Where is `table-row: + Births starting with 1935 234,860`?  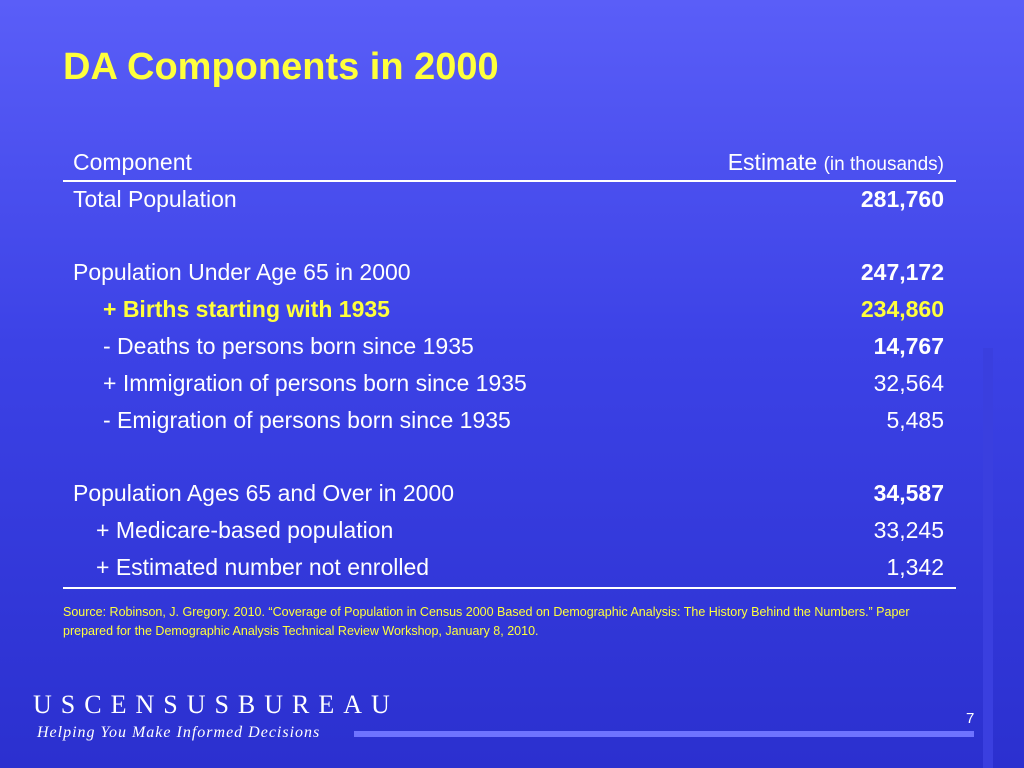
table-row: + Births starting with 1935 234,860 is located at coordinates (509, 310).